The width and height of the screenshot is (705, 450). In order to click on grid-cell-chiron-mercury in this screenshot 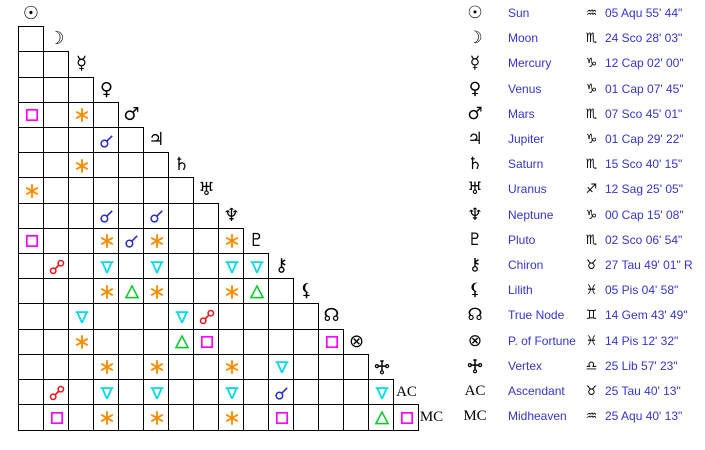, I will do `click(81, 266)`.